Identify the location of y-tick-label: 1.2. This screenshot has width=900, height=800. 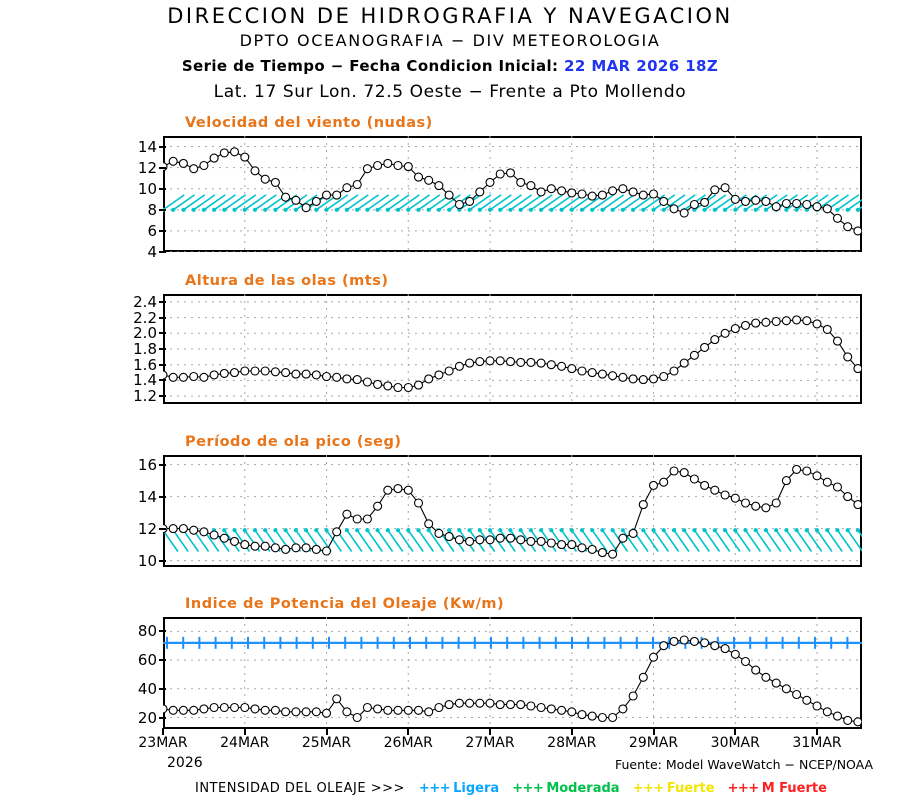
(145, 396).